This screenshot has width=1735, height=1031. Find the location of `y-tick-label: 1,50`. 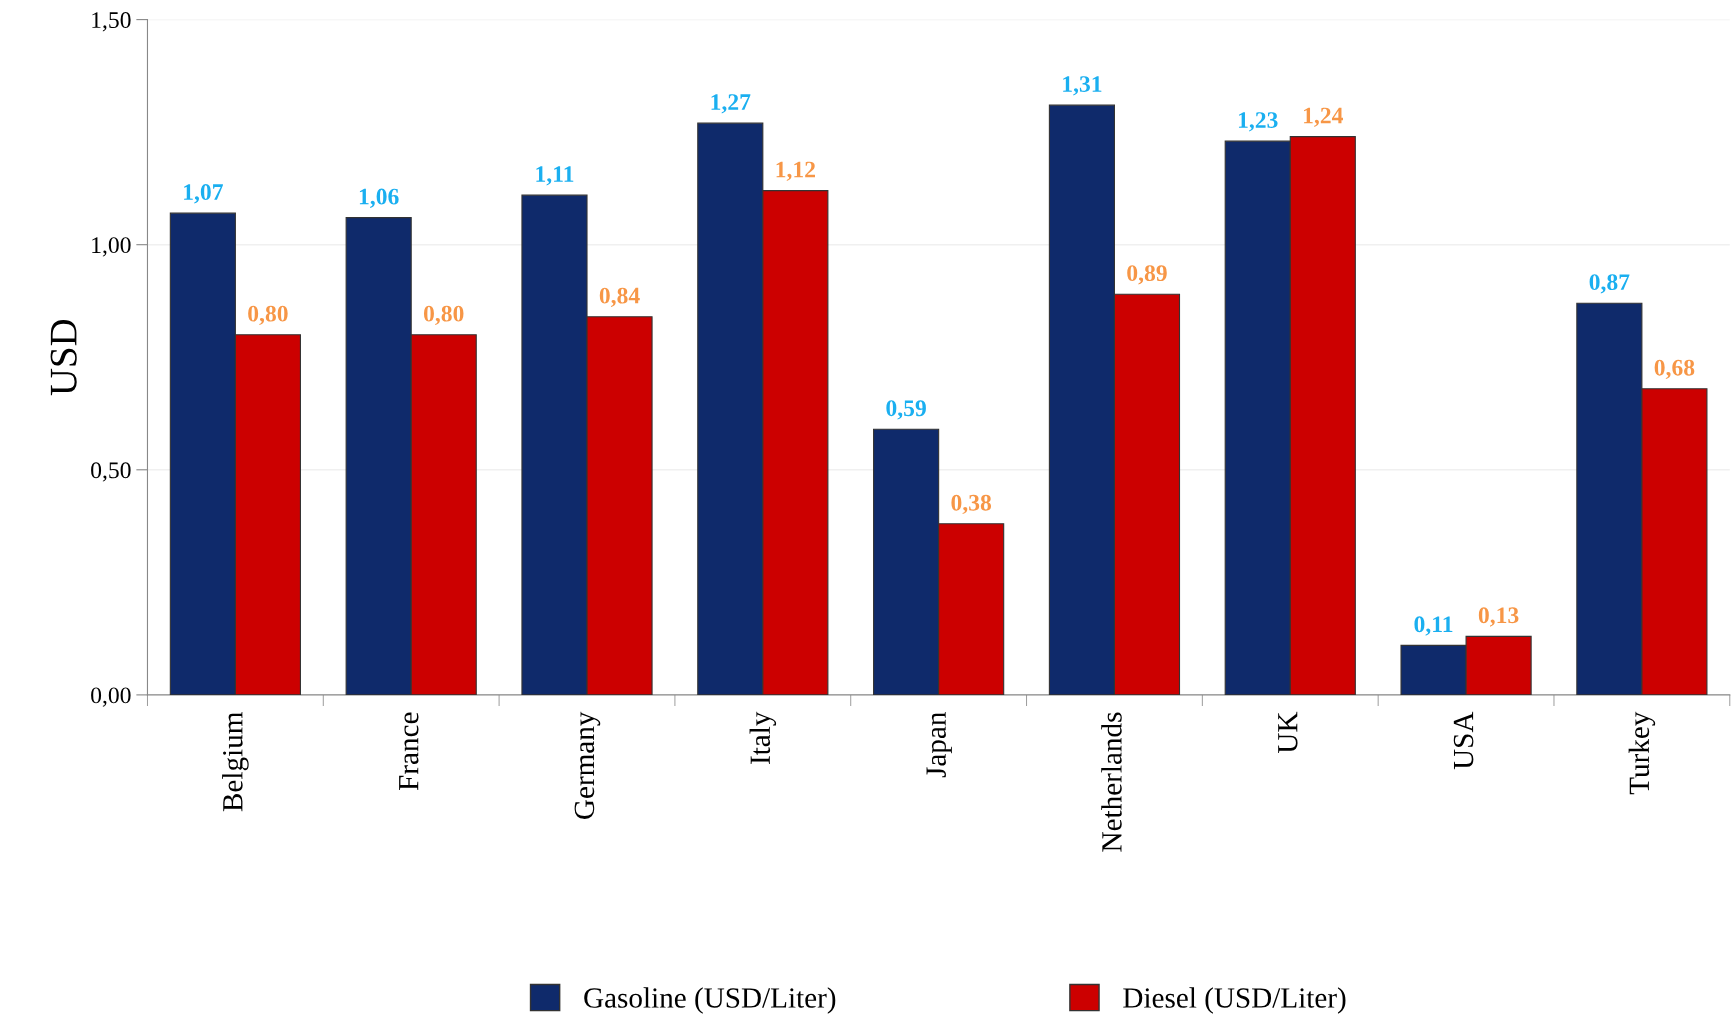

y-tick-label: 1,50 is located at coordinates (111, 22).